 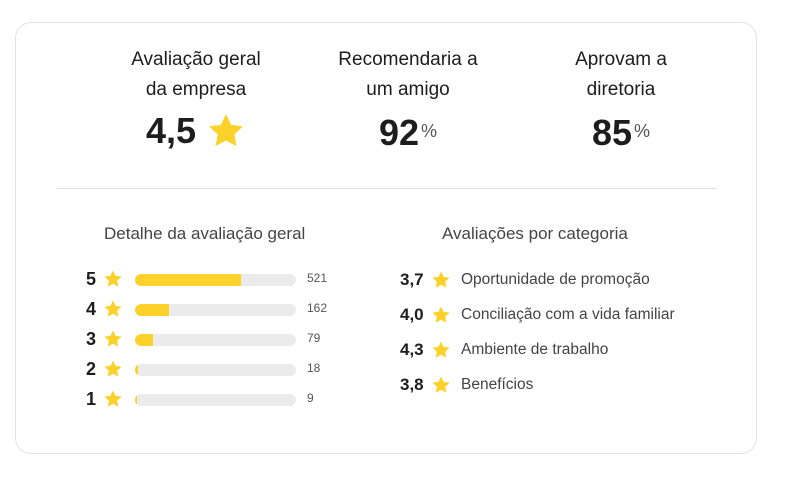 I want to click on recommend-value: 92, so click(x=399, y=132).